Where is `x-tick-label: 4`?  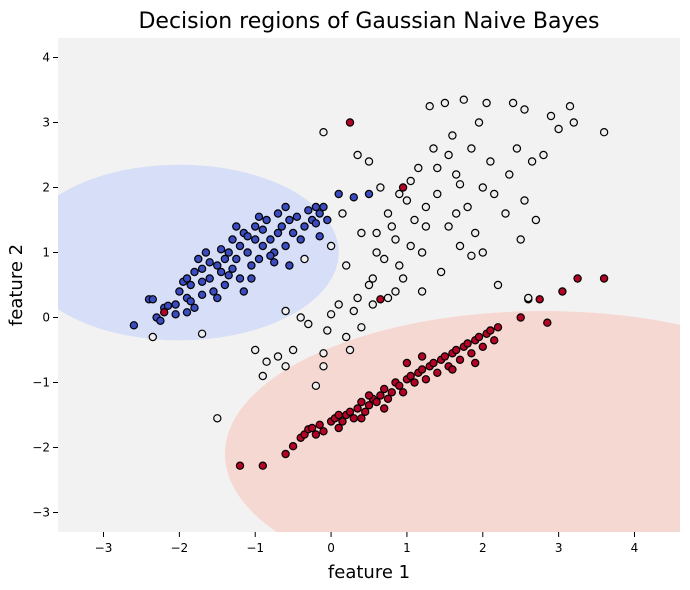 x-tick-label: 4 is located at coordinates (635, 548).